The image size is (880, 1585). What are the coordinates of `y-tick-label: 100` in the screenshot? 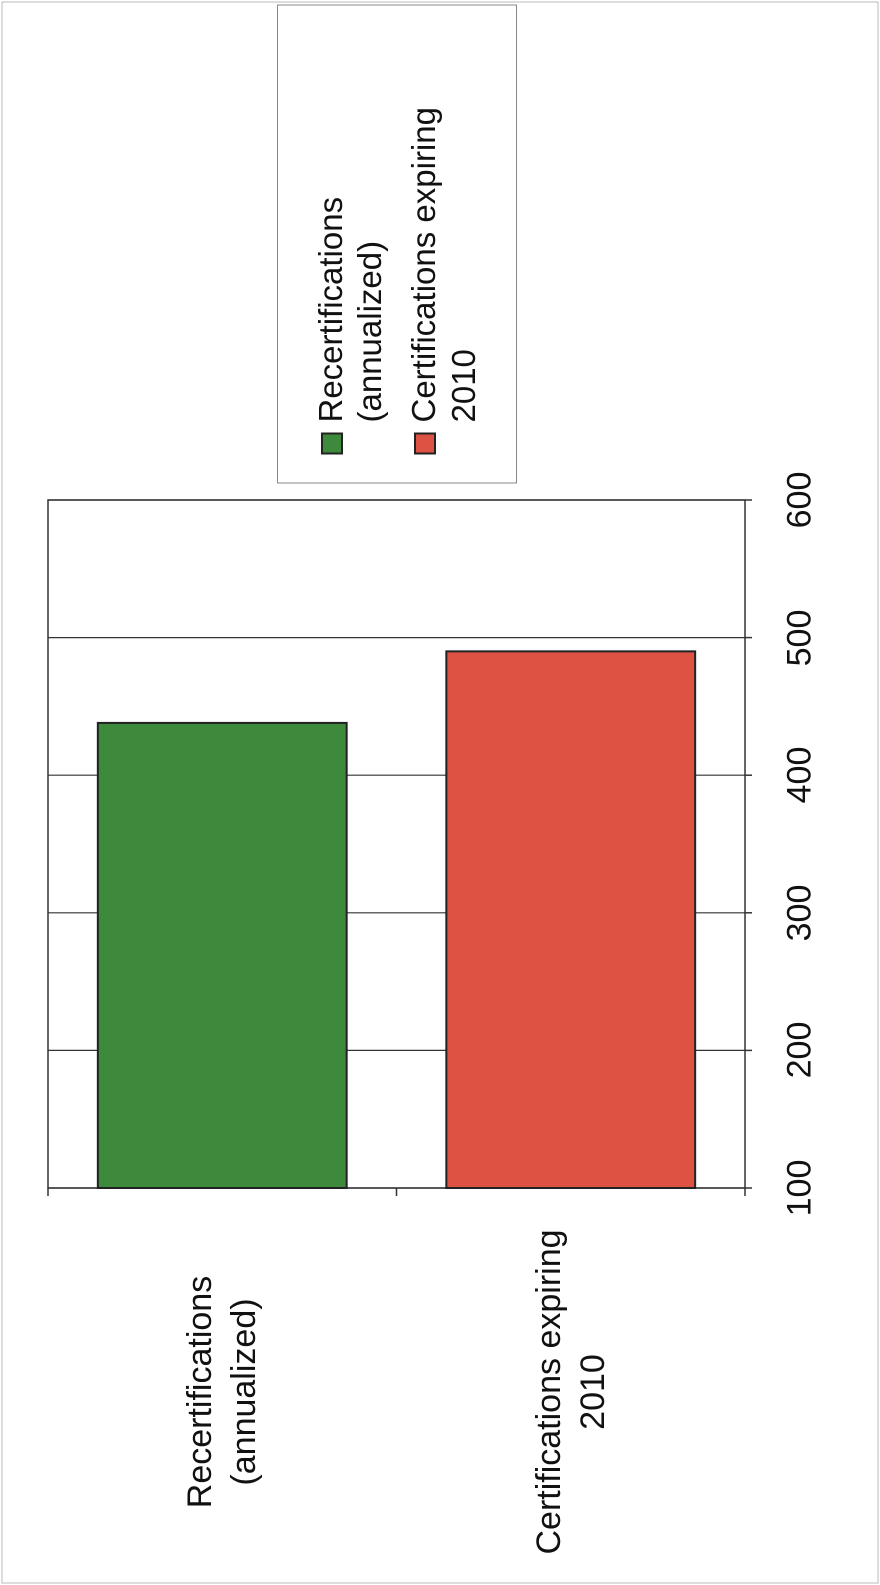 It's located at (799, 1188).